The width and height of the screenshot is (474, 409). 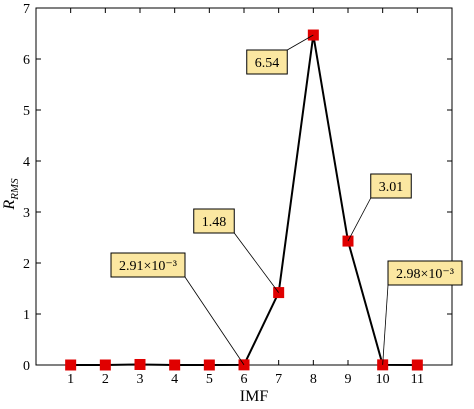 I want to click on y-tick-label: 5, so click(x=26, y=111).